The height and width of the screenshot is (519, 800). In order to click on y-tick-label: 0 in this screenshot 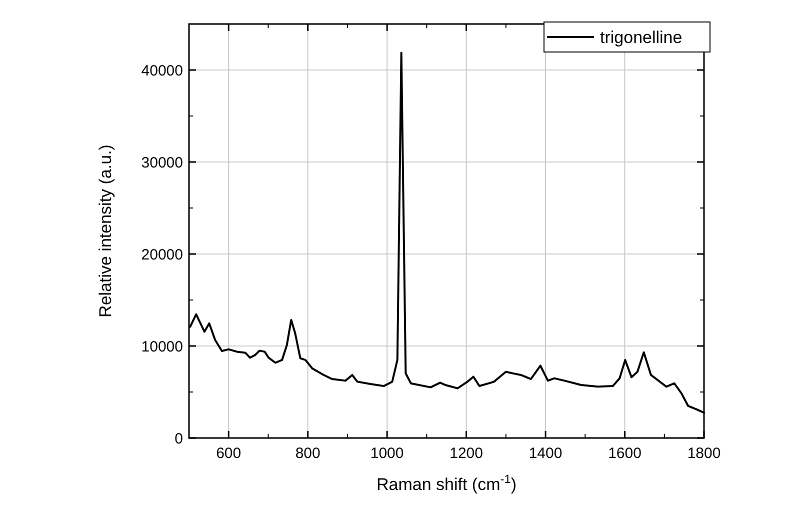, I will do `click(178, 439)`.